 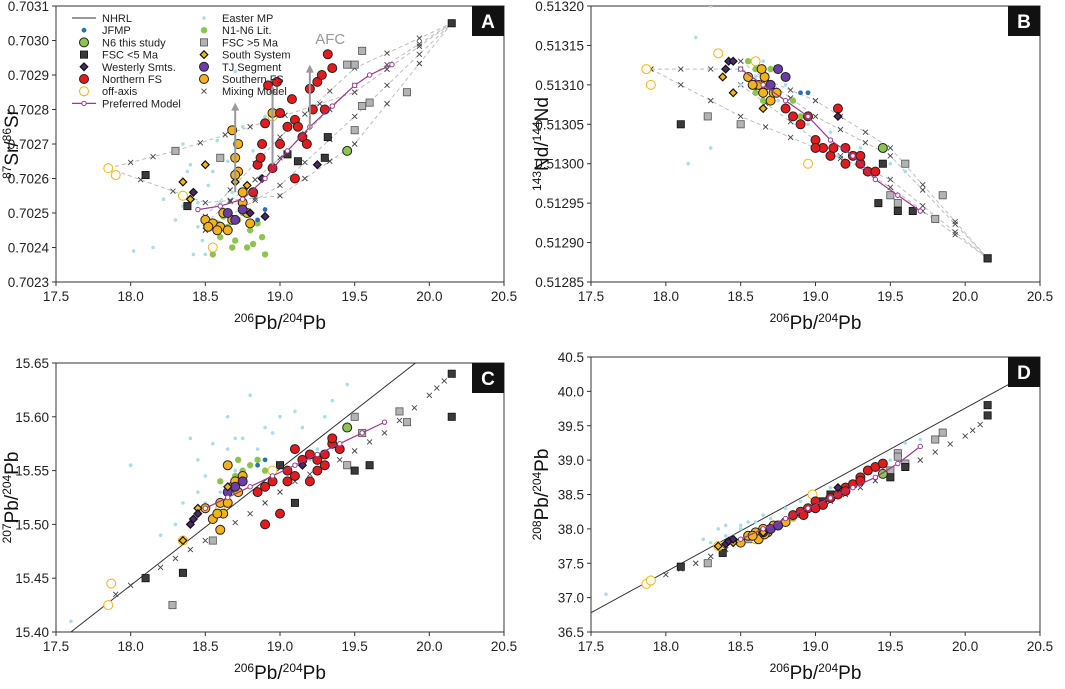 What do you see at coordinates (537, 131) in the screenshot?
I see `axis-title-superscript: 144` at bounding box center [537, 131].